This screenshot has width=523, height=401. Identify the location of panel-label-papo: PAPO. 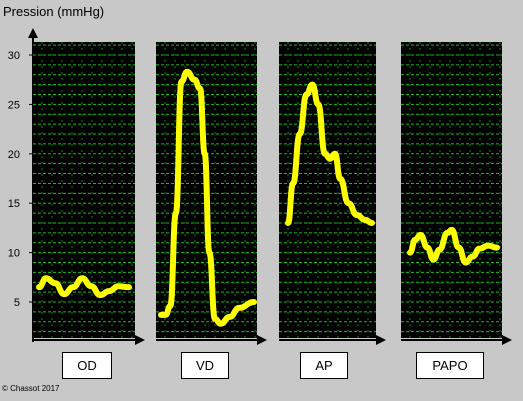
(450, 365).